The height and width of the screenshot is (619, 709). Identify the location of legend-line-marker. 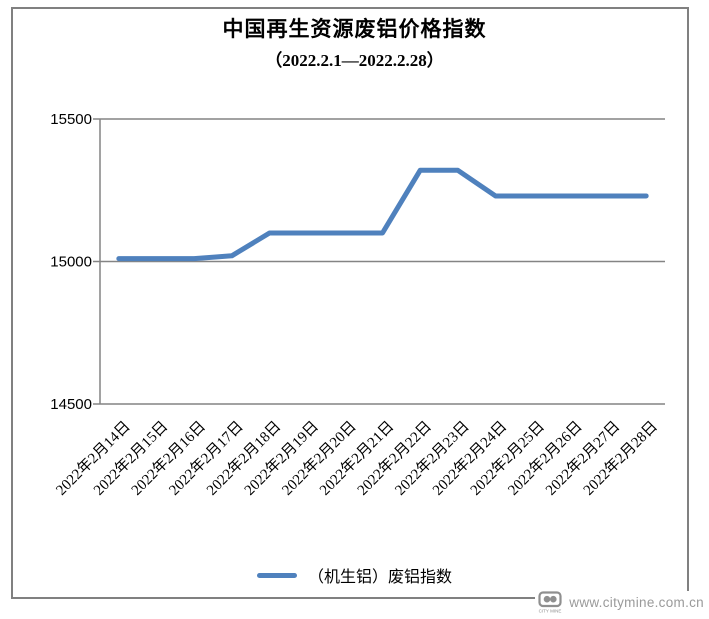
(276, 575).